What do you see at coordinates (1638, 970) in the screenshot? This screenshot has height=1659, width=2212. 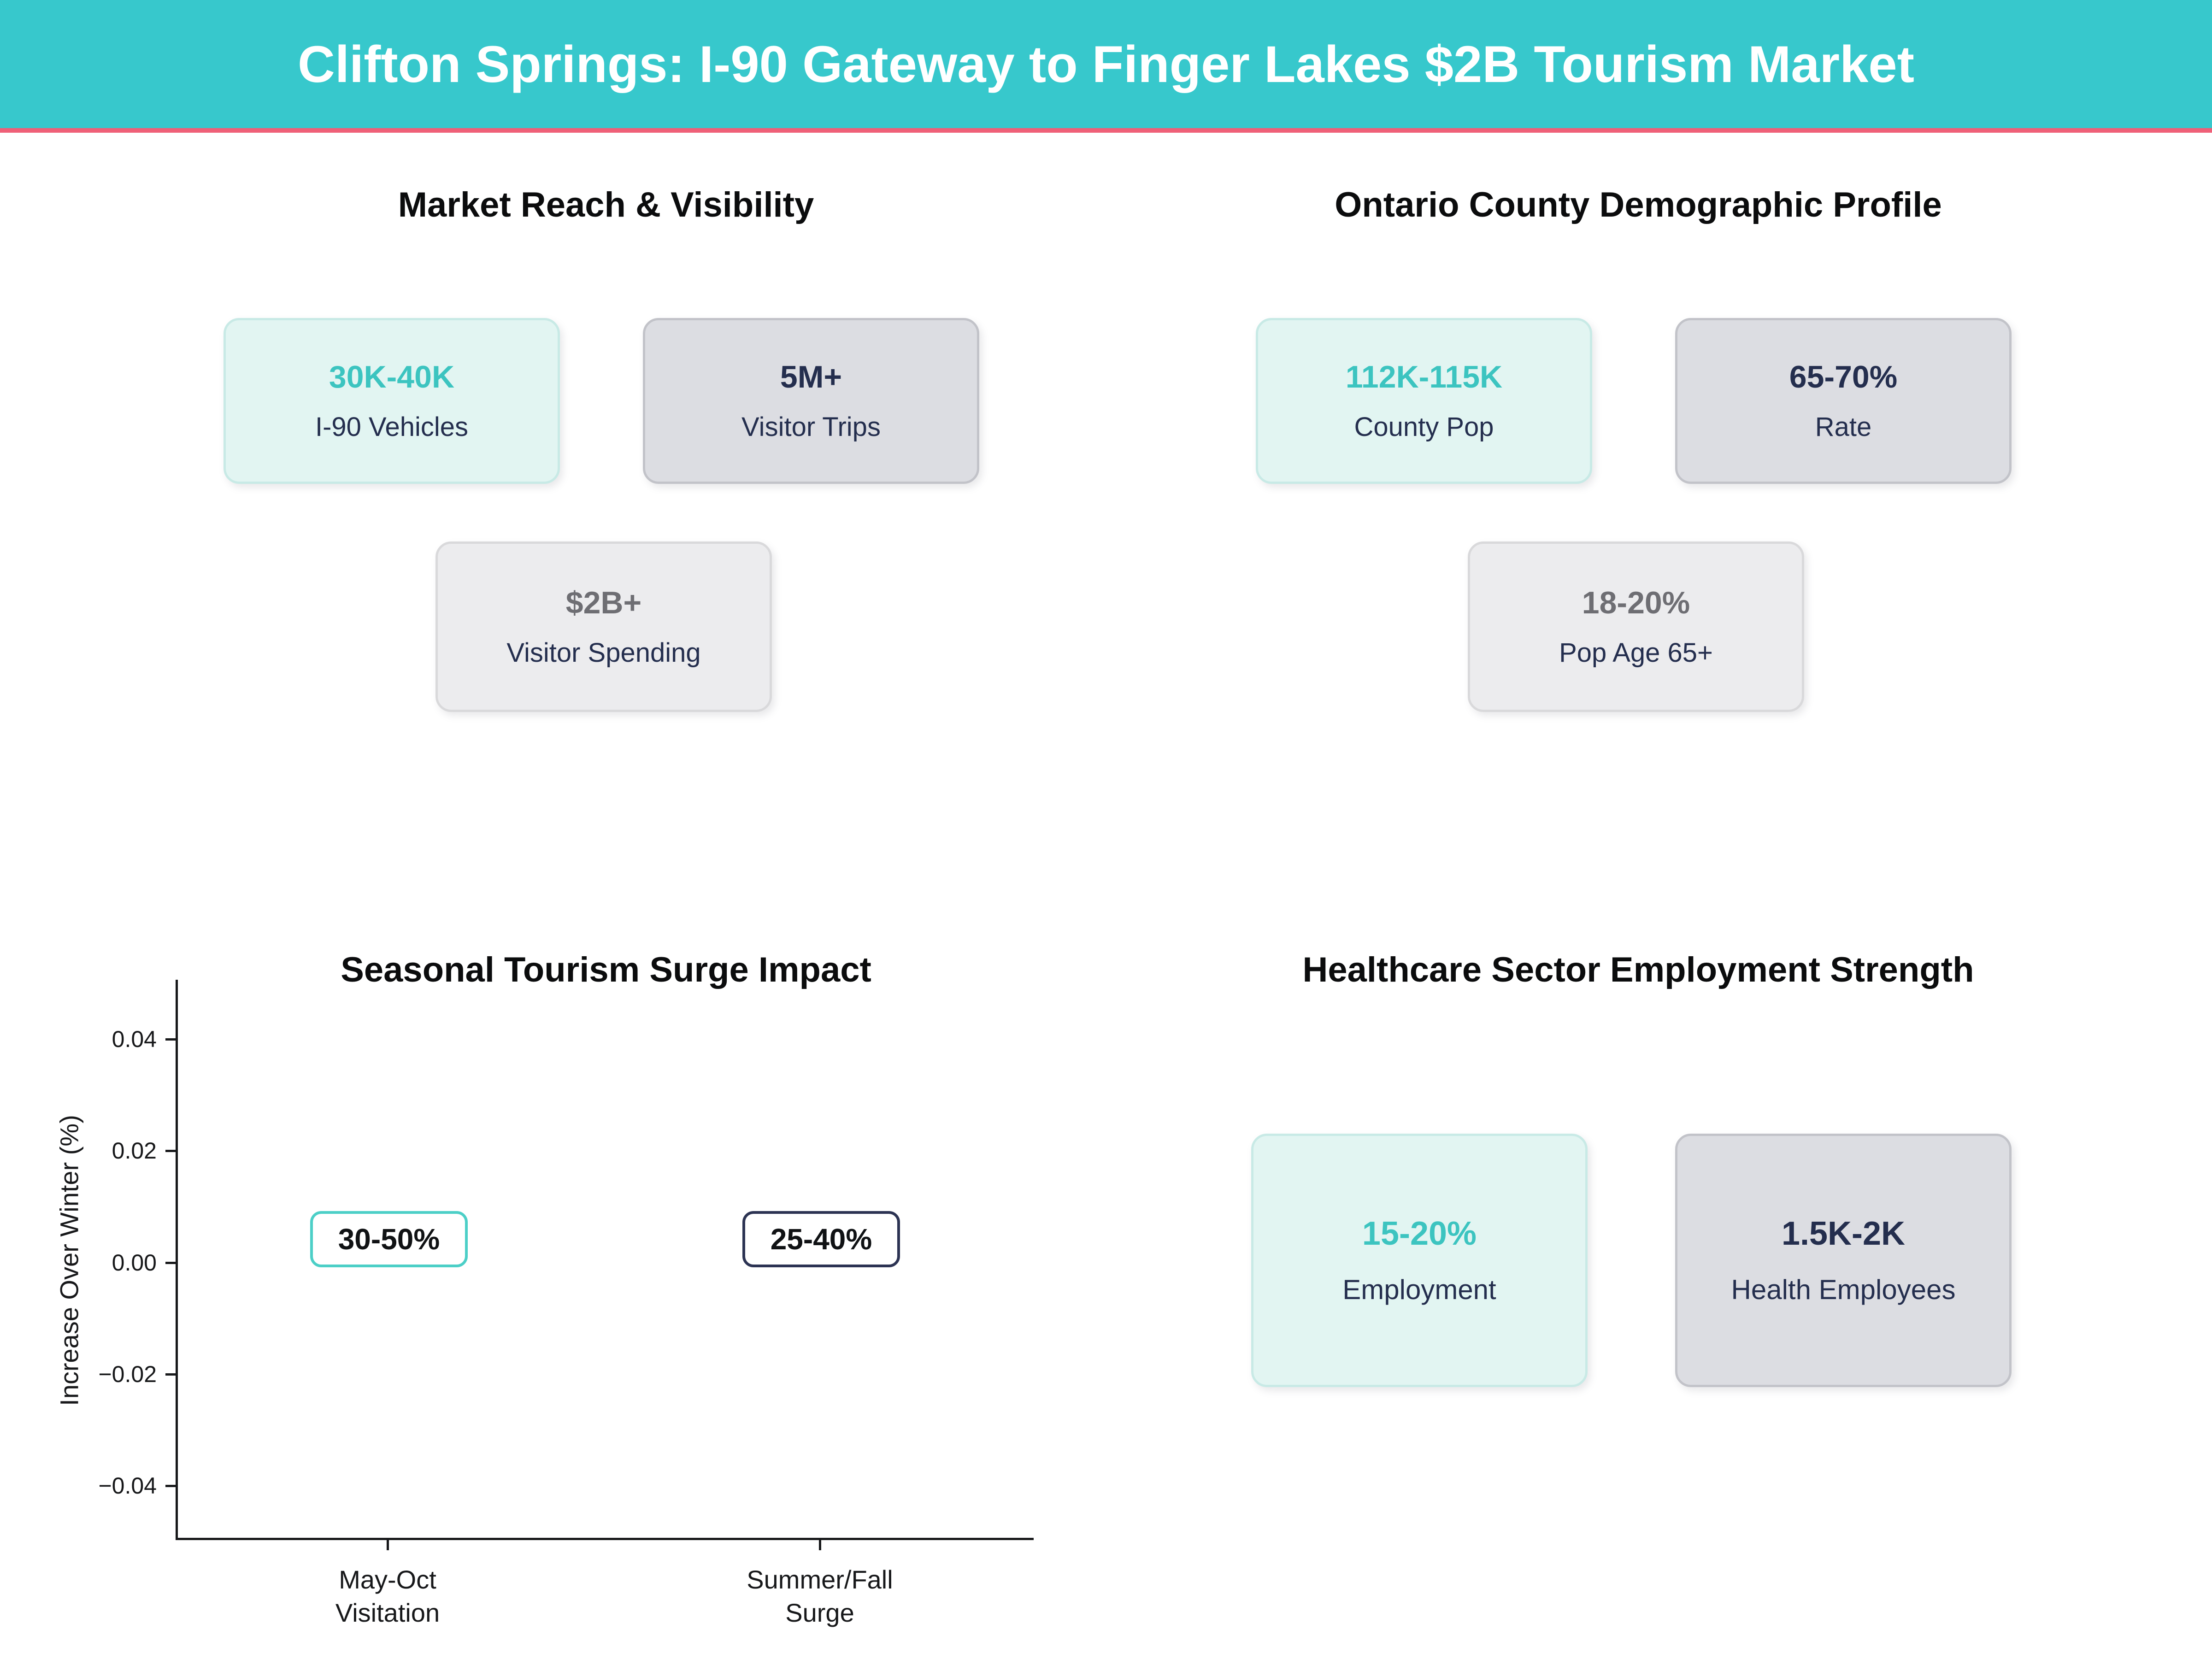 I see `section-title-healthcare: Healthcare Sector Employment Strength` at bounding box center [1638, 970].